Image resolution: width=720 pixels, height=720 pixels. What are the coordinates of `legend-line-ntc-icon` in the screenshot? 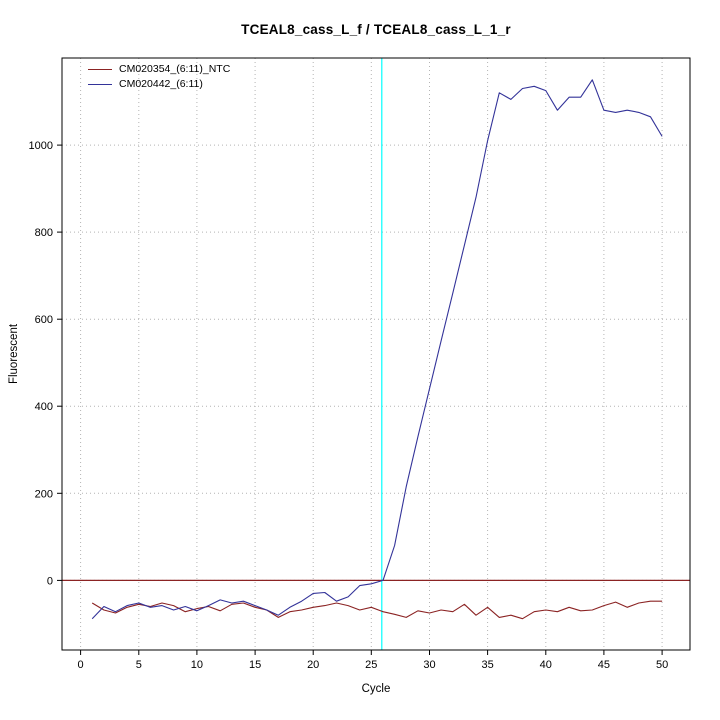 It's located at (100, 69).